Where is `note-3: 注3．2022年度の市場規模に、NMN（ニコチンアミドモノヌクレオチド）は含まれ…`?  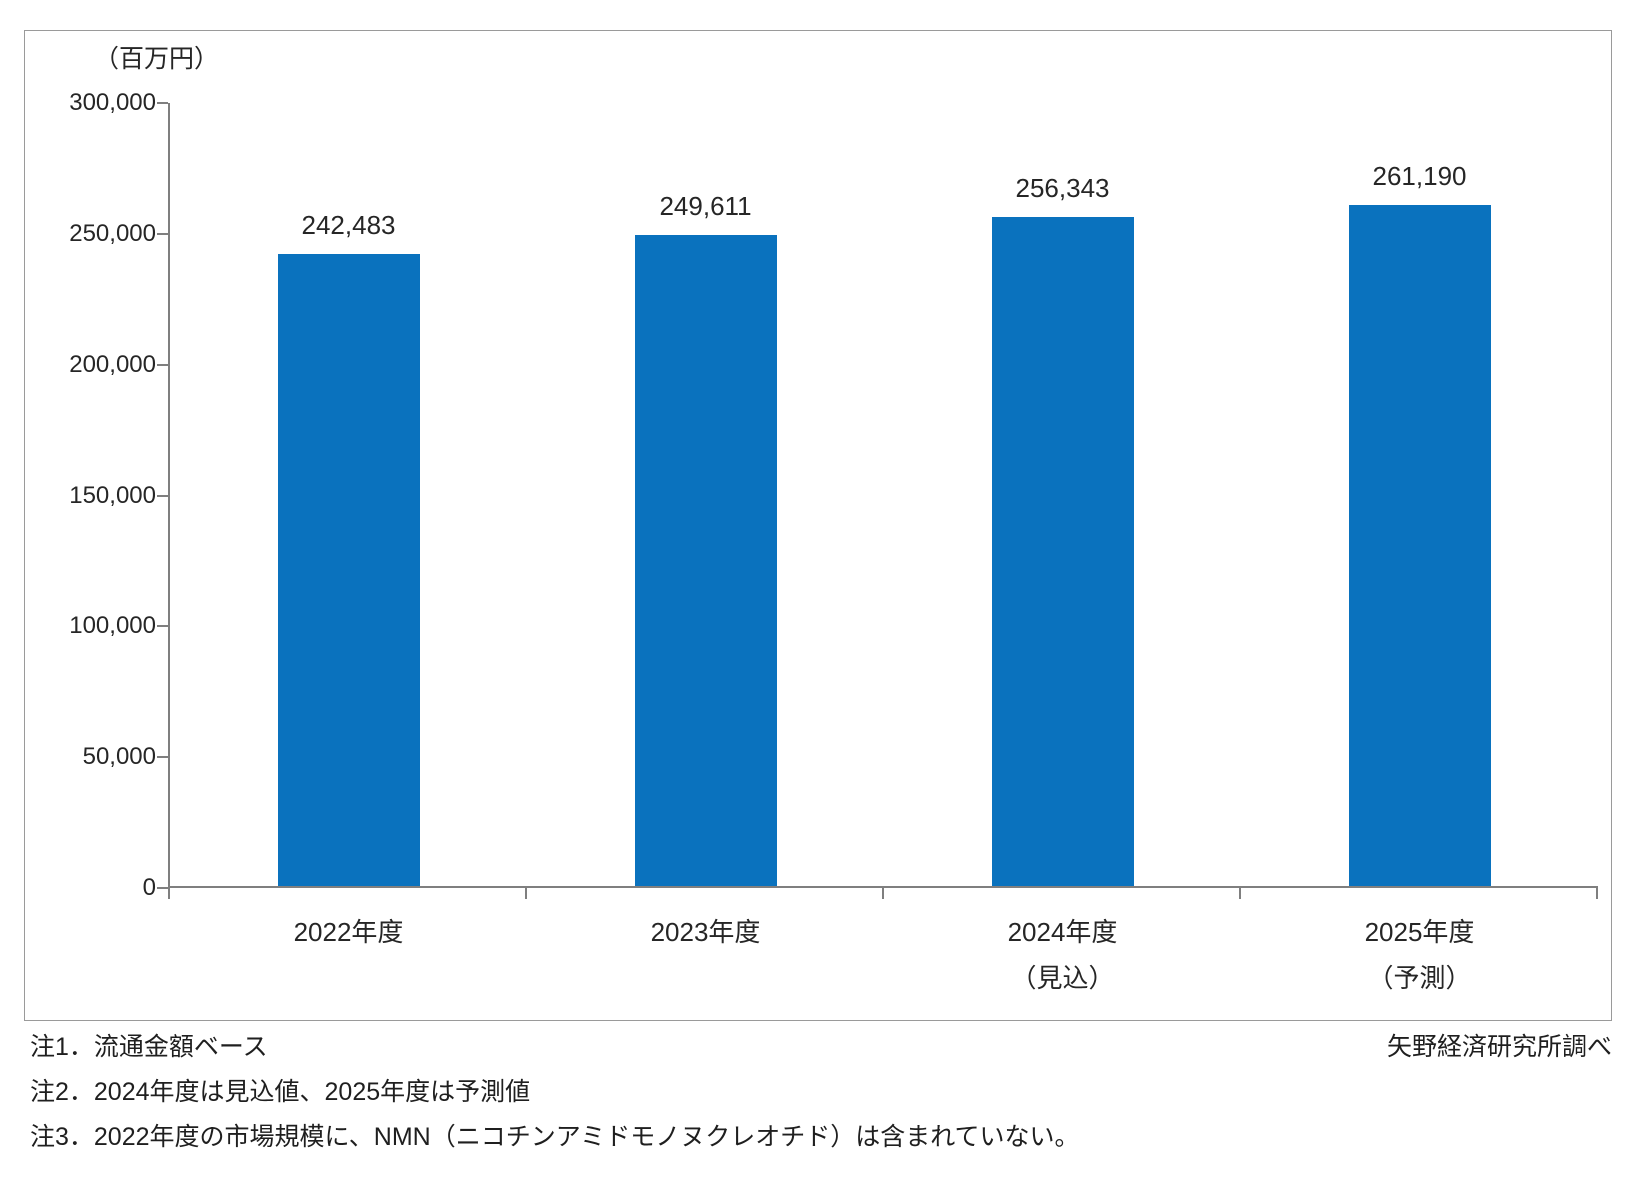 note-3: 注3．2022年度の市場規模に、NMN（ニコチンアミドモノヌクレオチド）は含まれ… is located at coordinates (555, 1137).